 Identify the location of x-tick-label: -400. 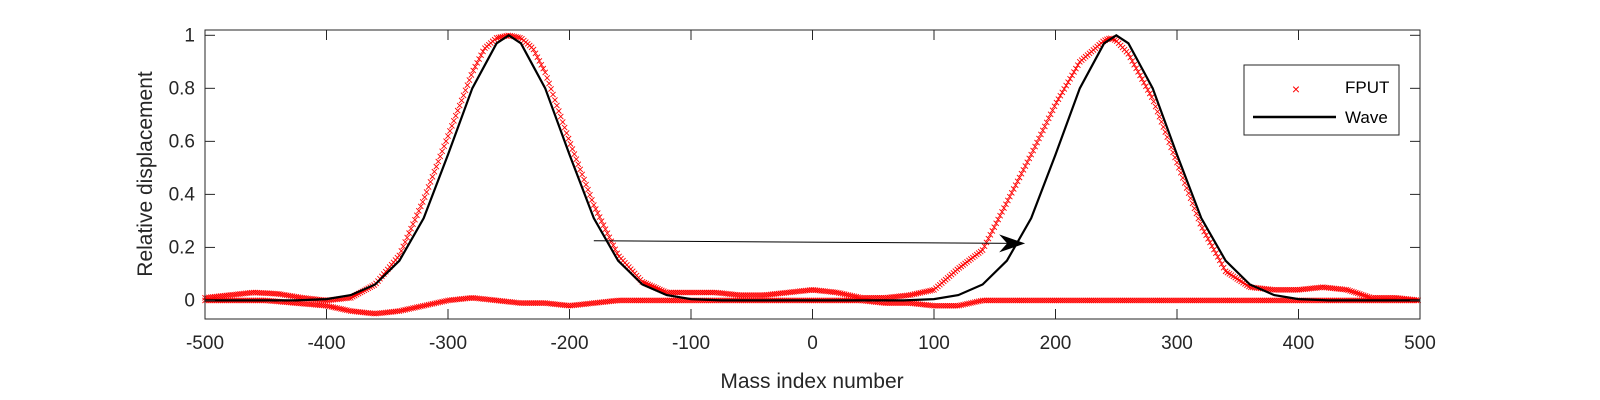
(326, 343).